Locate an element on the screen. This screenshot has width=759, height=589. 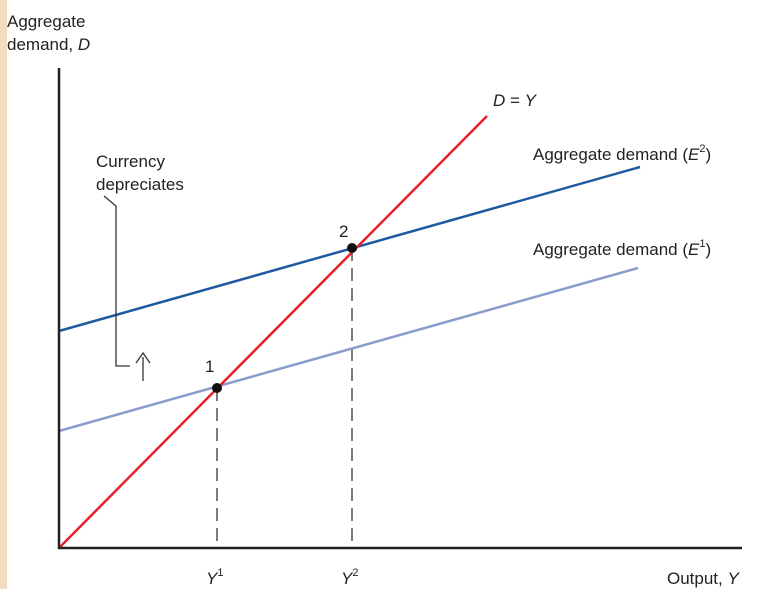
annotation-currency-depreciates-line1: Currency is located at coordinates (130, 161).